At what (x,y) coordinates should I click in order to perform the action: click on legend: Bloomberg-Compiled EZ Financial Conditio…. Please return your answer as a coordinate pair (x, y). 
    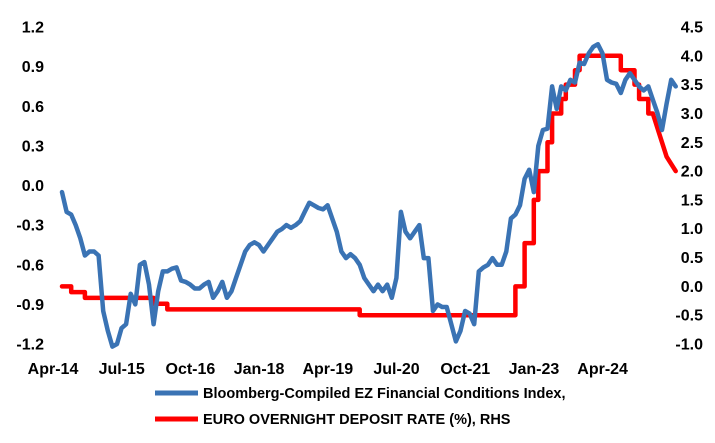
    Looking at the image, I should click on (360, 407).